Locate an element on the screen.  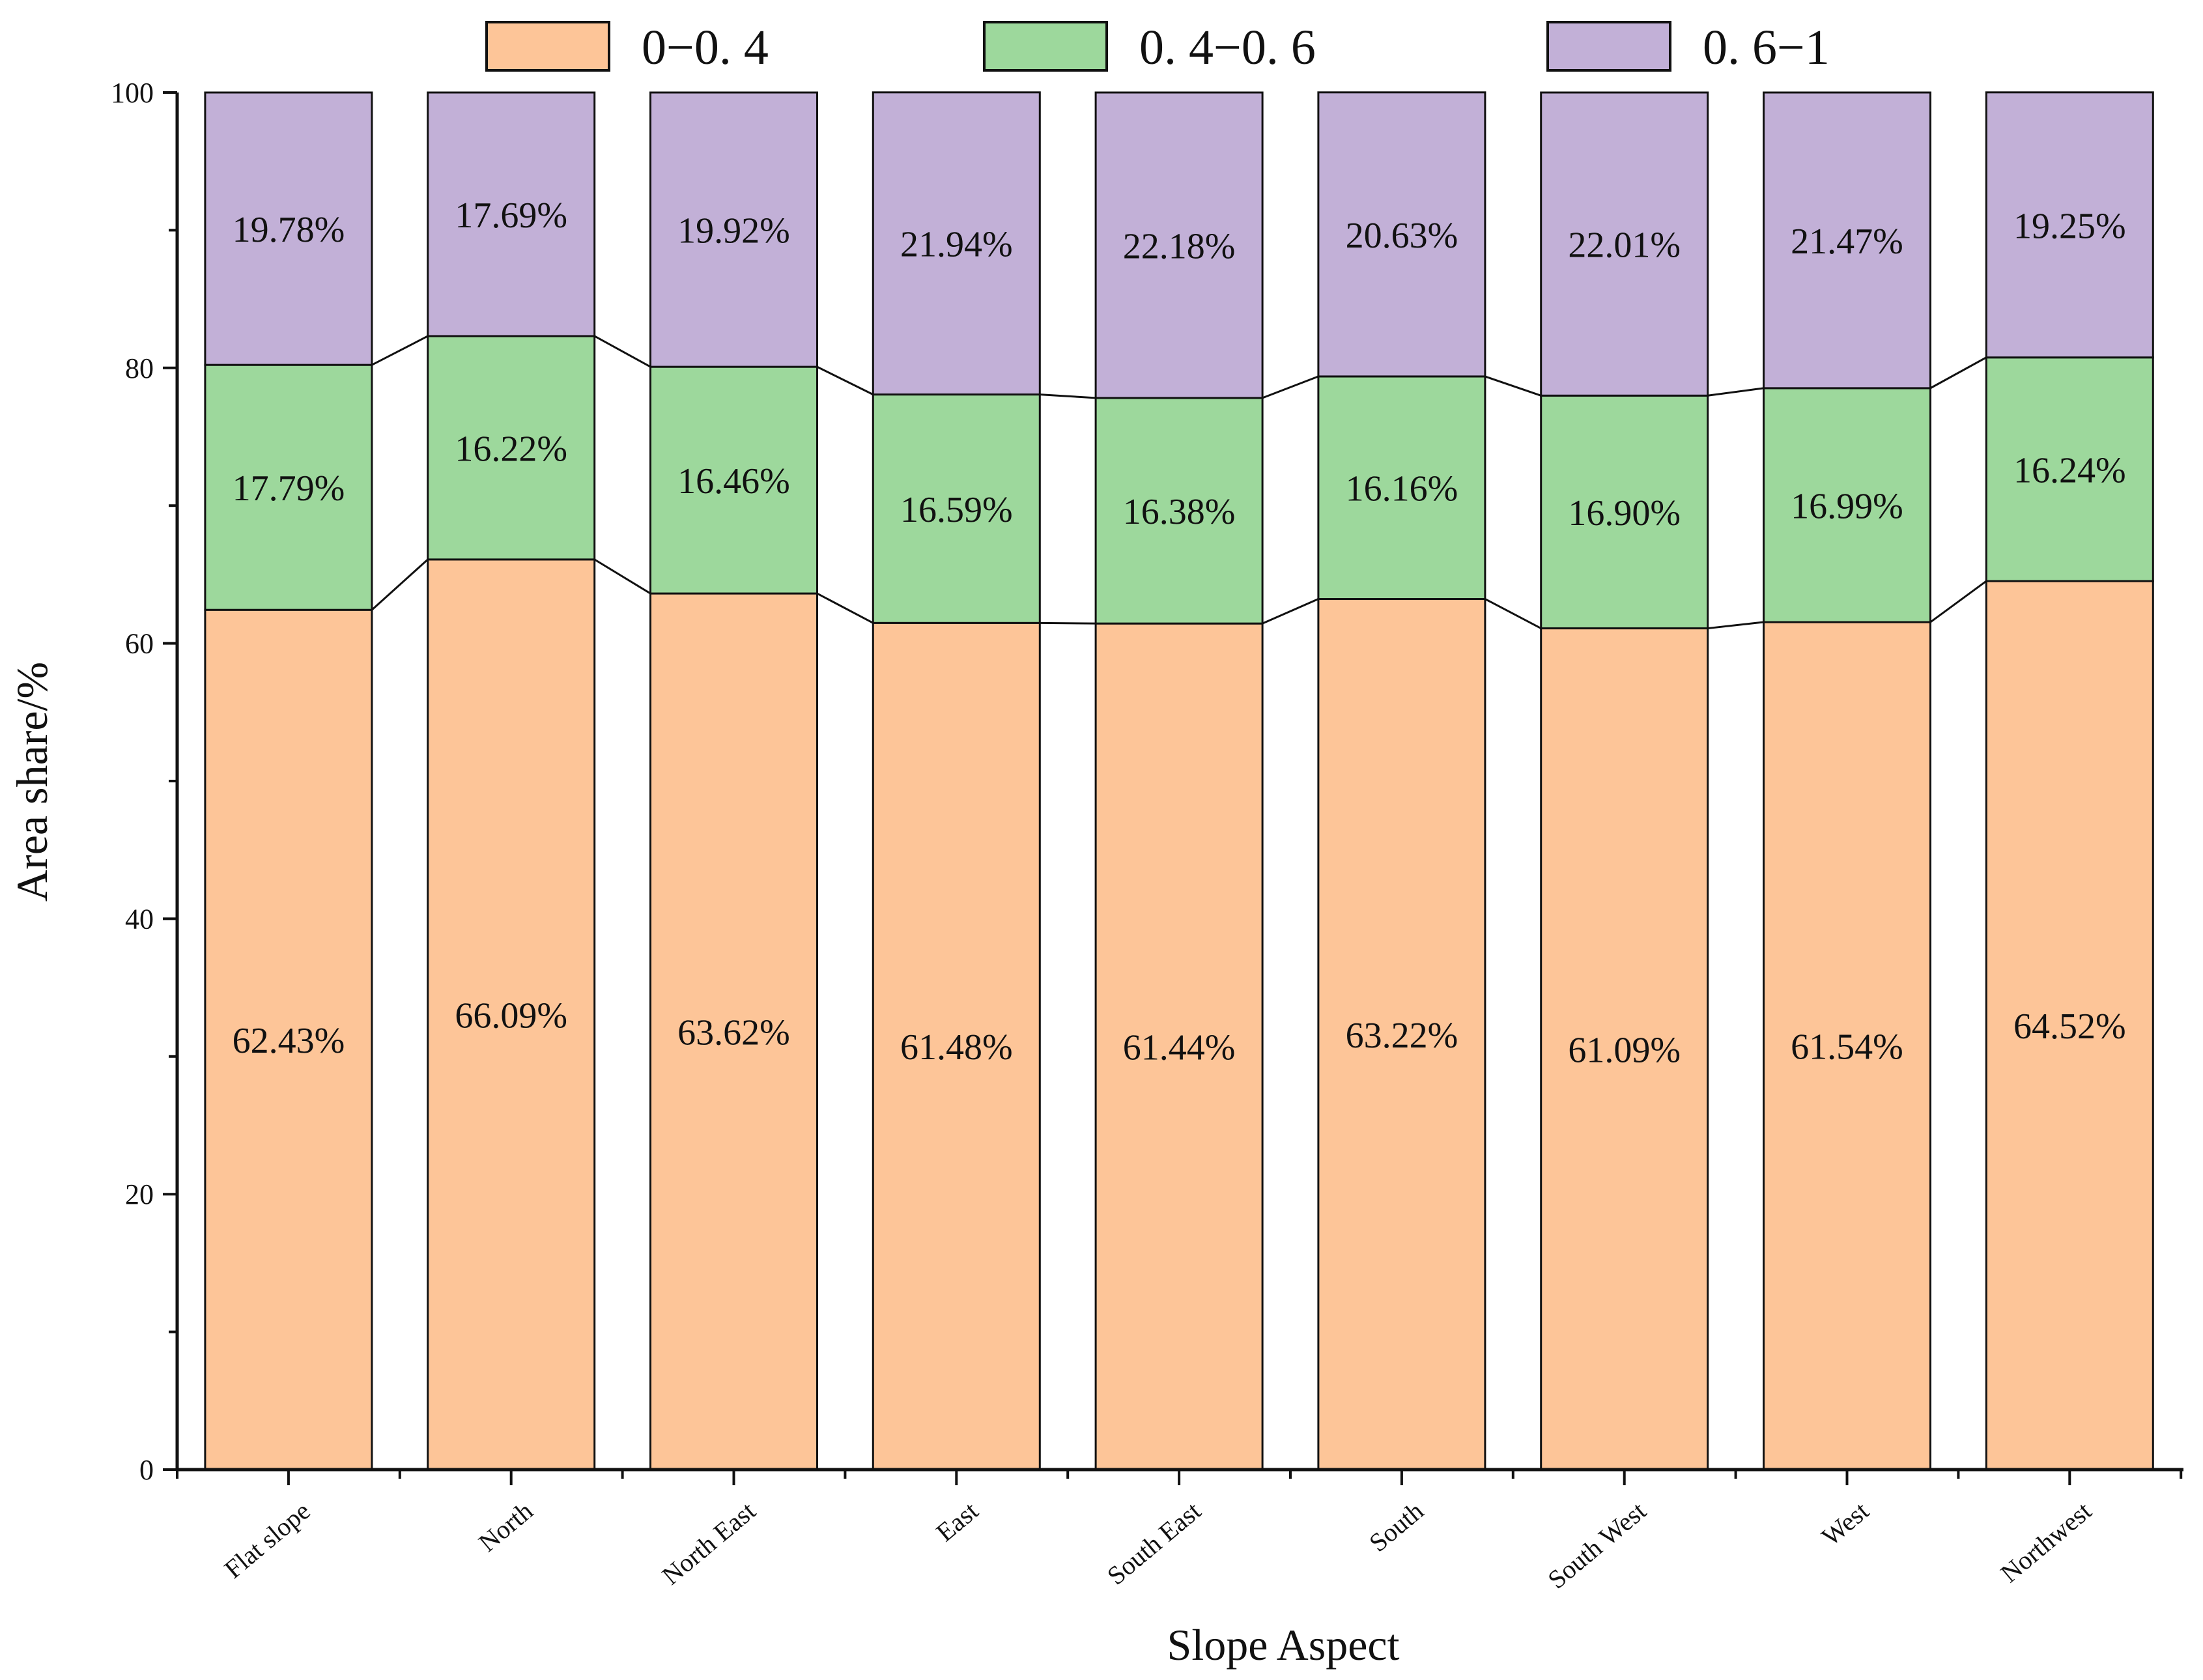
data-label-3-6: 20.63% is located at coordinates (1402, 236).